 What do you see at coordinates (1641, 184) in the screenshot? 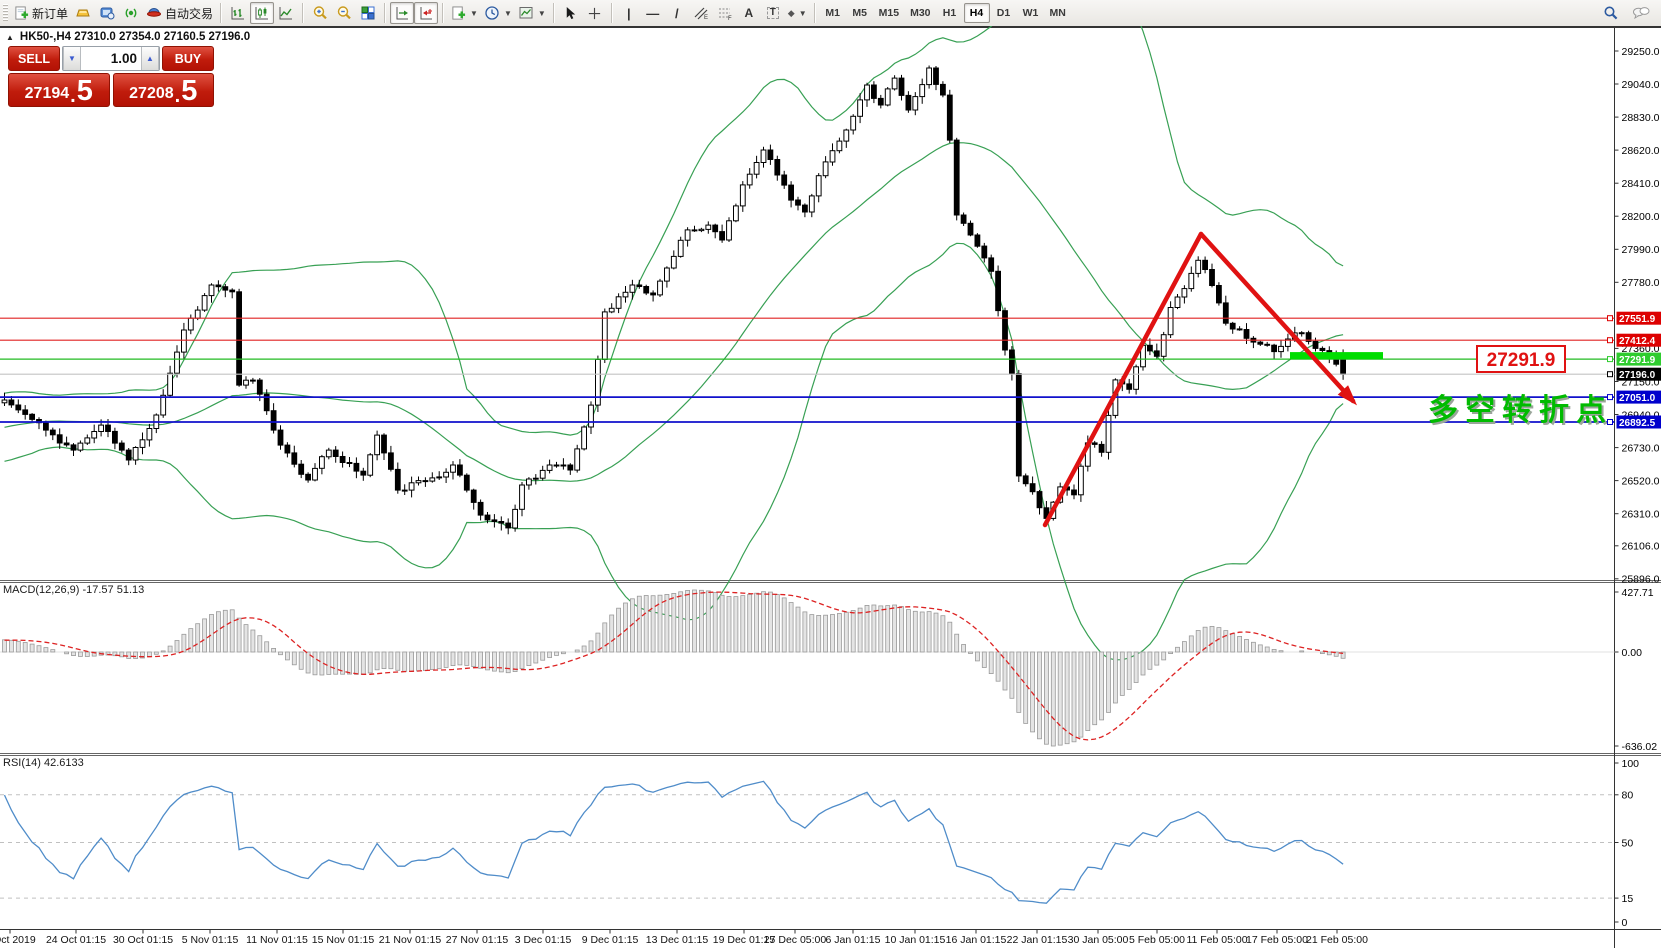
I see `price-tick-label: 28410.0` at bounding box center [1641, 184].